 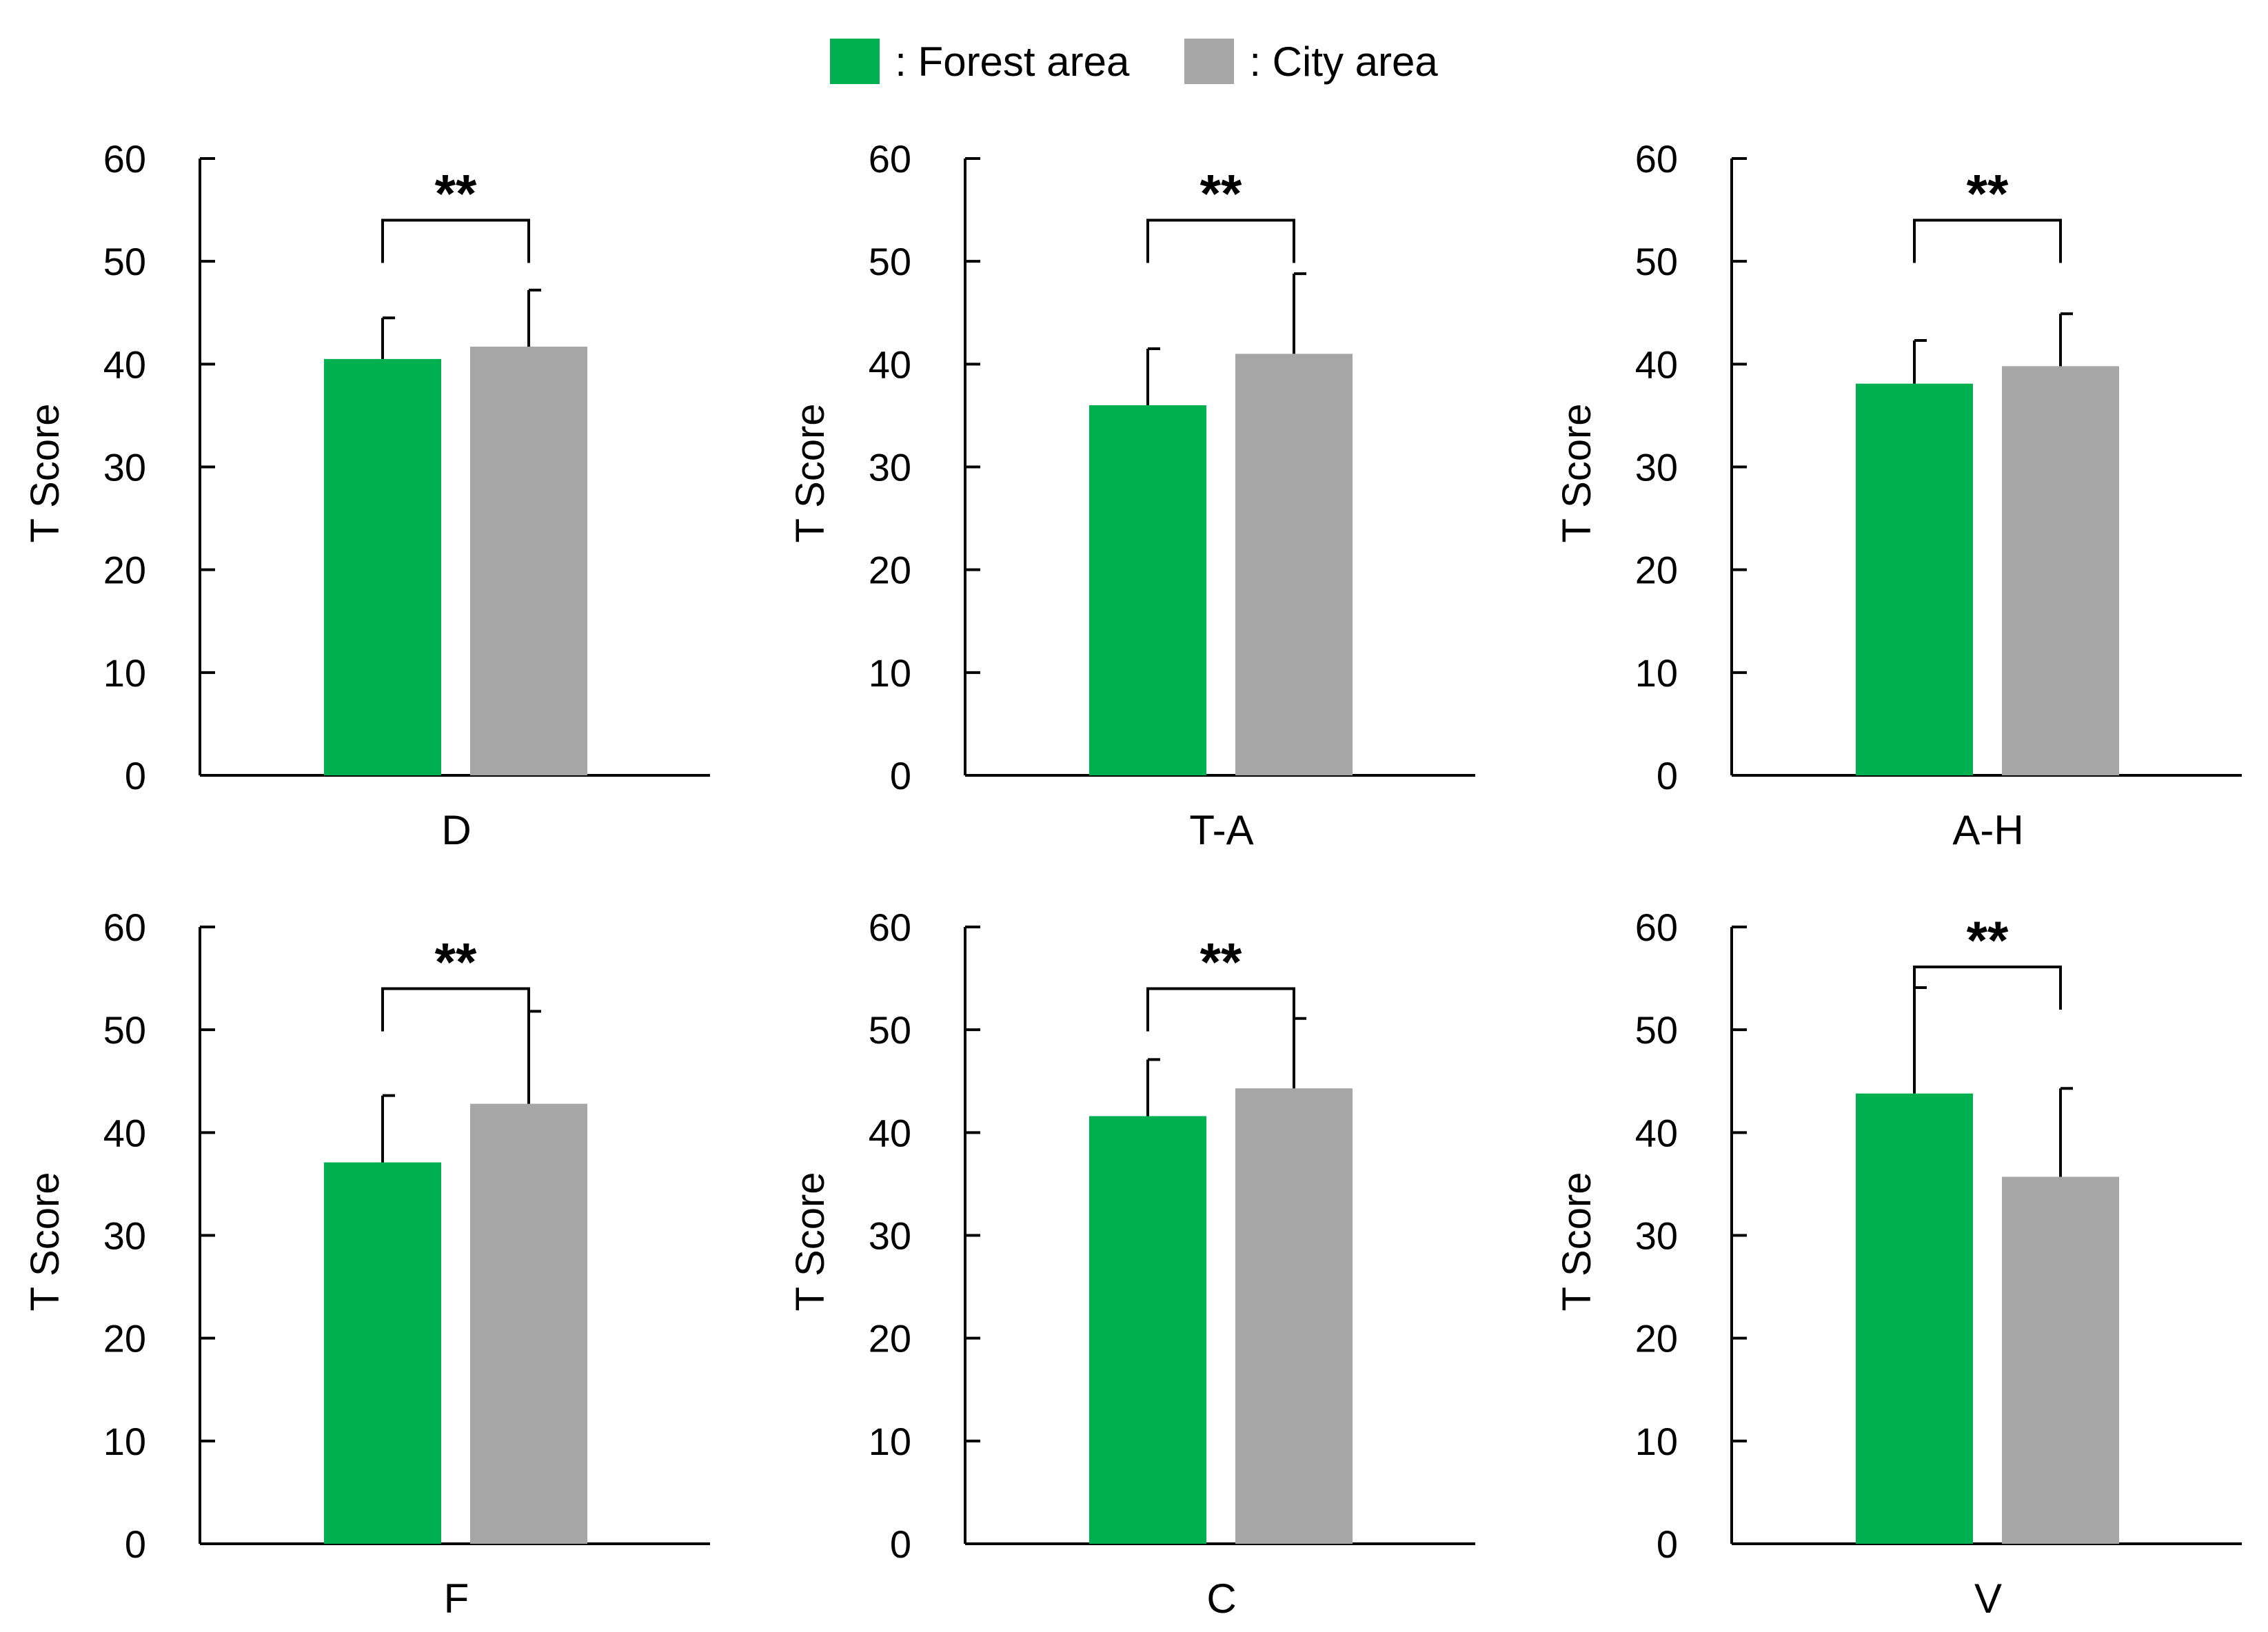 What do you see at coordinates (456, 830) in the screenshot?
I see `x-category-label: D` at bounding box center [456, 830].